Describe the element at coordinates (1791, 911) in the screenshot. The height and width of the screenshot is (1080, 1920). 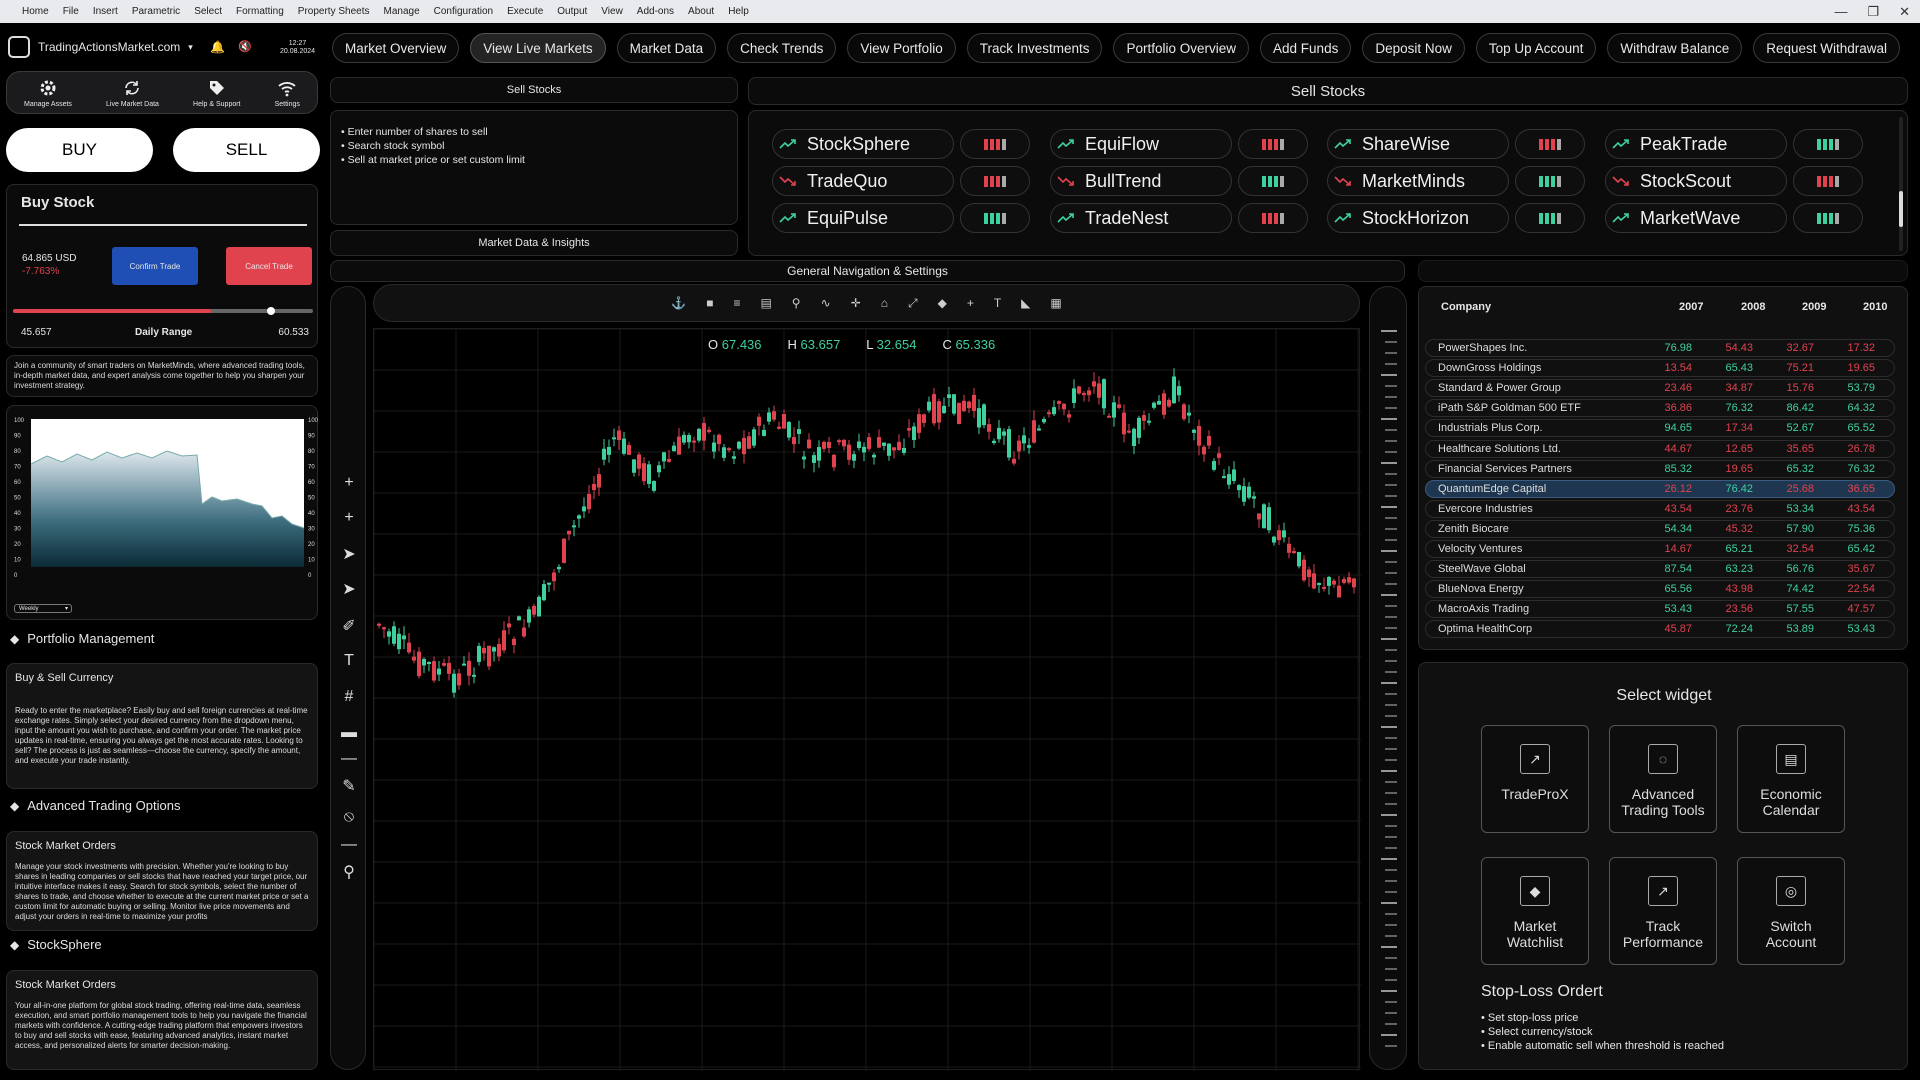
I see `widget-tile: ◎ Switch Account` at that location.